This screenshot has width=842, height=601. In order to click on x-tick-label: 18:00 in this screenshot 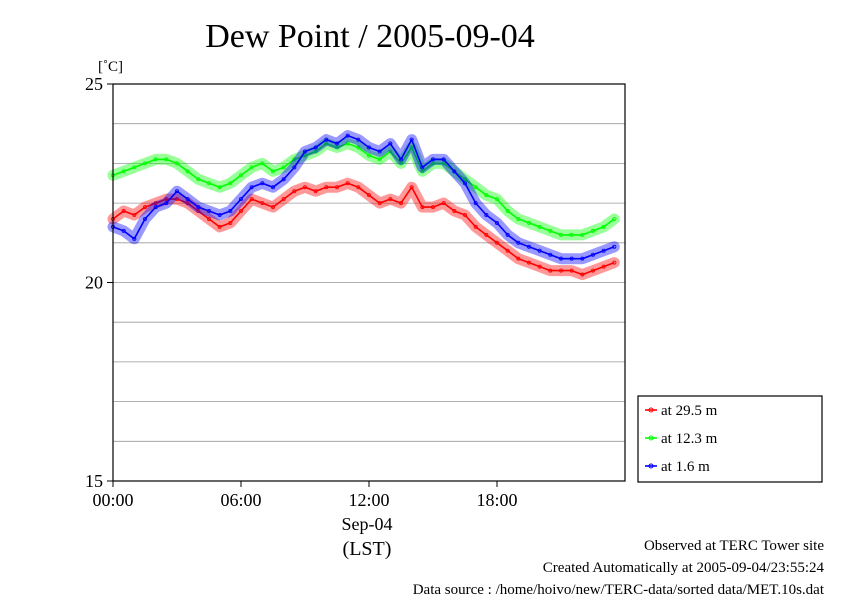, I will do `click(496, 500)`.